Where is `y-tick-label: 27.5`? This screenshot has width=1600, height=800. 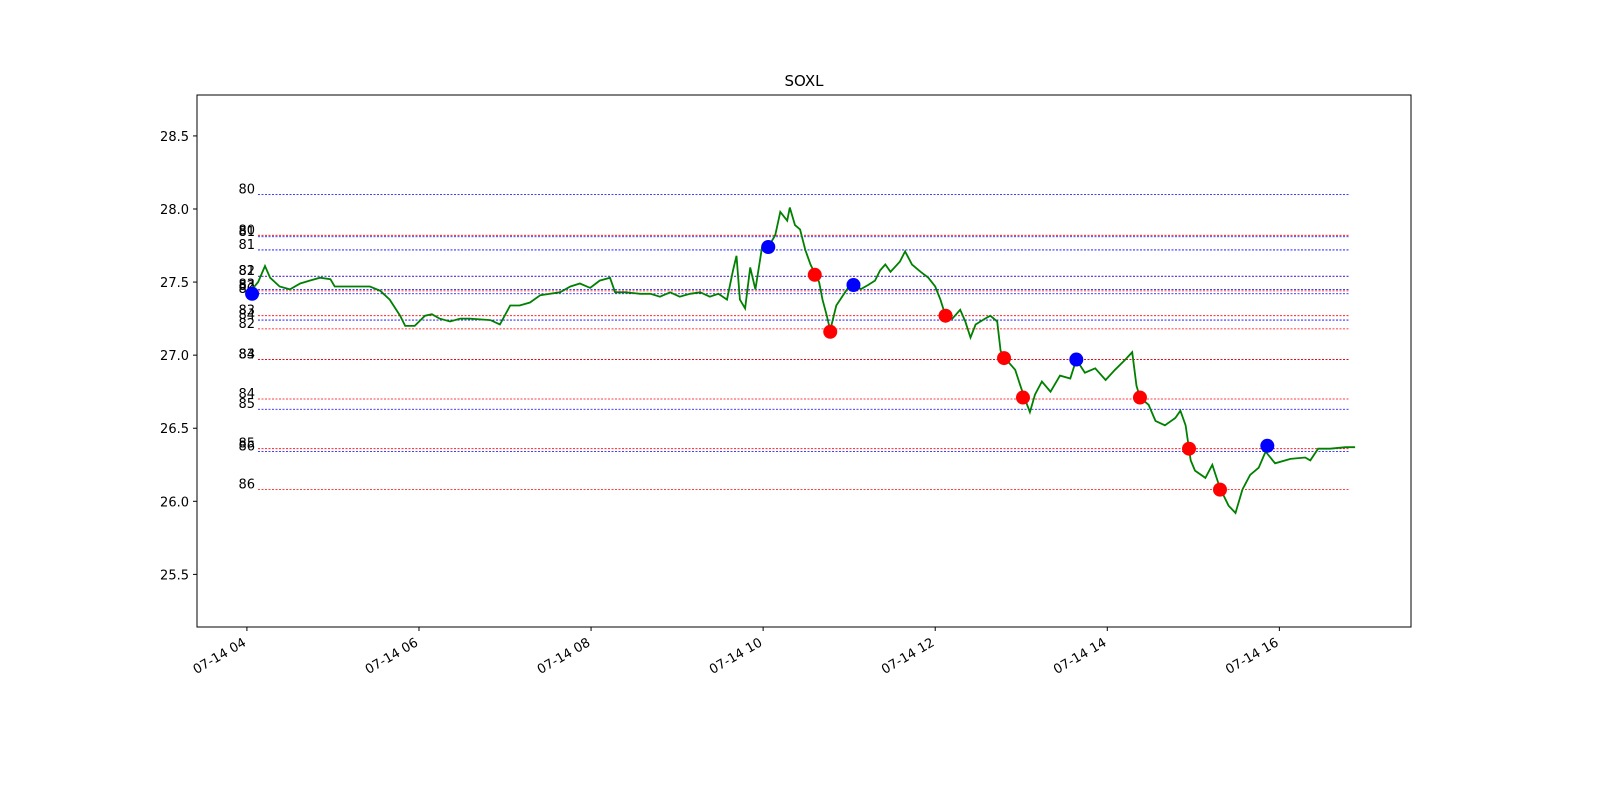
y-tick-label: 27.5 is located at coordinates (174, 283).